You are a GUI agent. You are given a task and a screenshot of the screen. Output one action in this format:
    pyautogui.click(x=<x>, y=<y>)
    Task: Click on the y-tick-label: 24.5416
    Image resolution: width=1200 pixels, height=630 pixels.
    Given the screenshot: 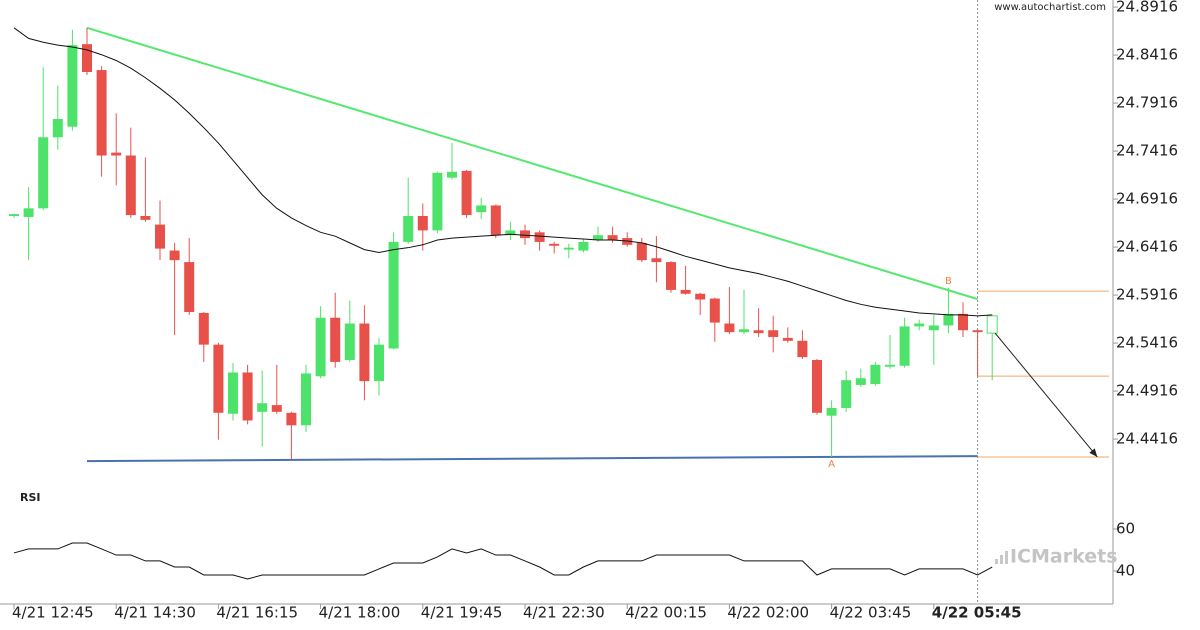 What is the action you would take?
    pyautogui.click(x=1147, y=343)
    